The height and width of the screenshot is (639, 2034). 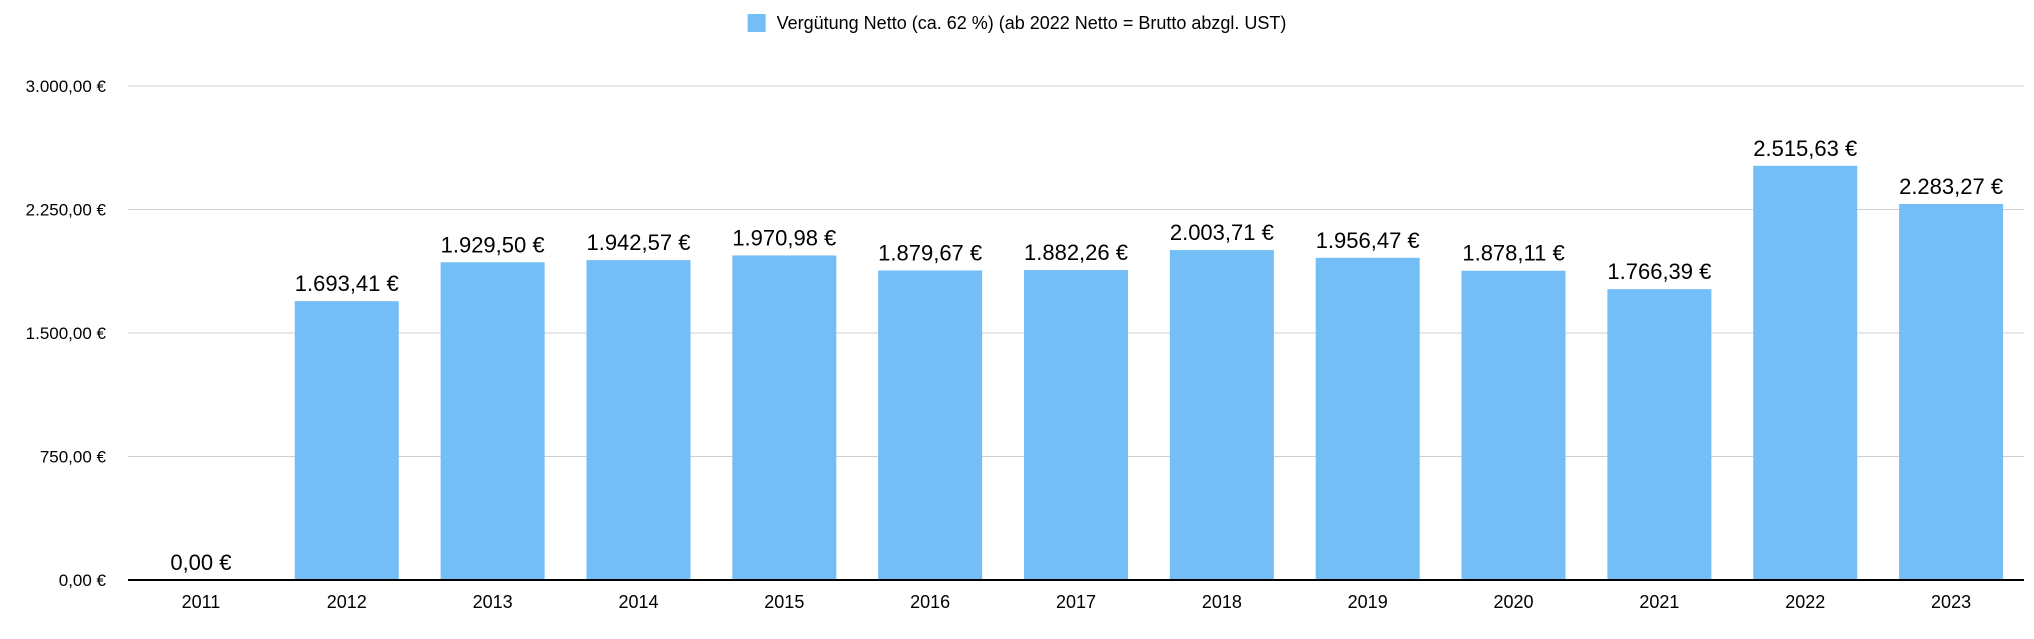 I want to click on data-label: 0,00 €, so click(x=200, y=562).